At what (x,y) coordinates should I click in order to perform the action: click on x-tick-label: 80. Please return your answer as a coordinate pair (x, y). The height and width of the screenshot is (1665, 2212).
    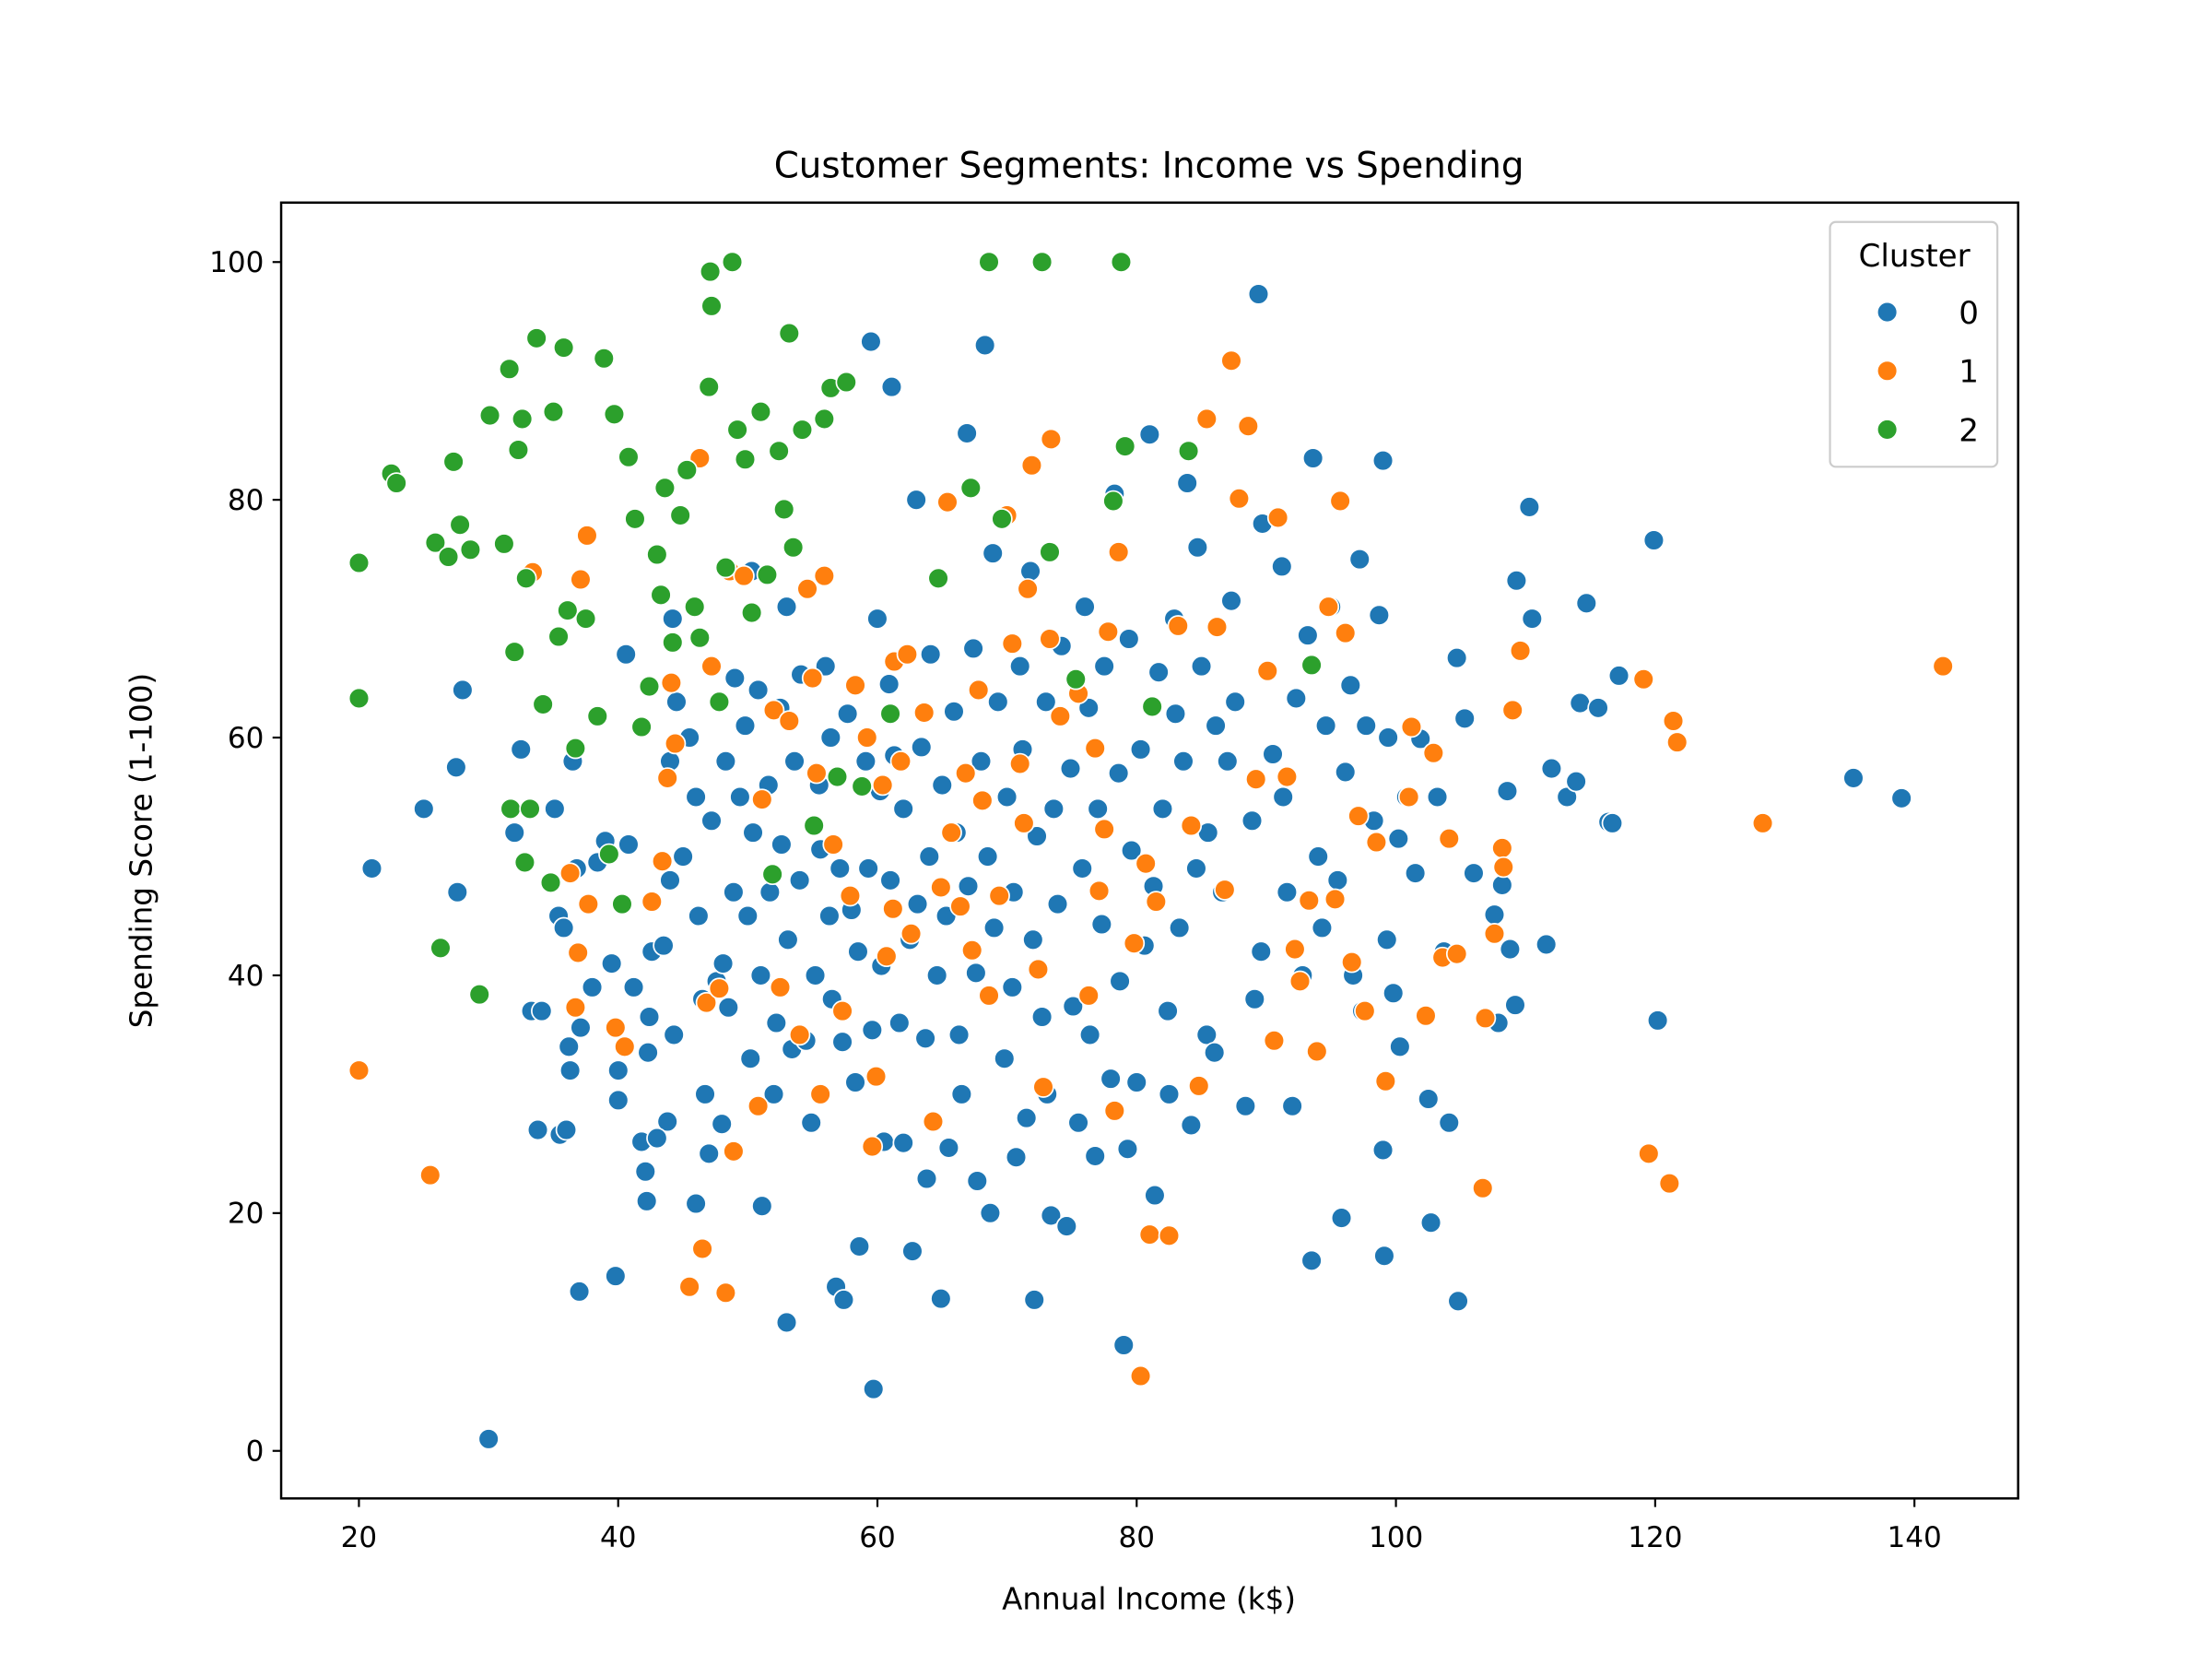
    Looking at the image, I should click on (1137, 1537).